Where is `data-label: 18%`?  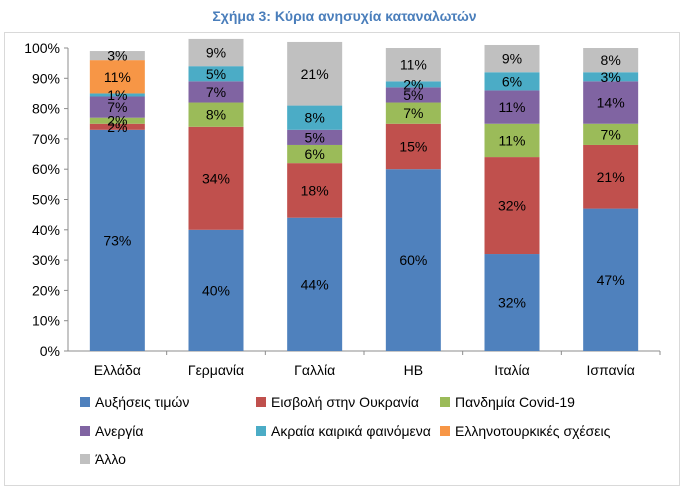
data-label: 18% is located at coordinates (315, 190).